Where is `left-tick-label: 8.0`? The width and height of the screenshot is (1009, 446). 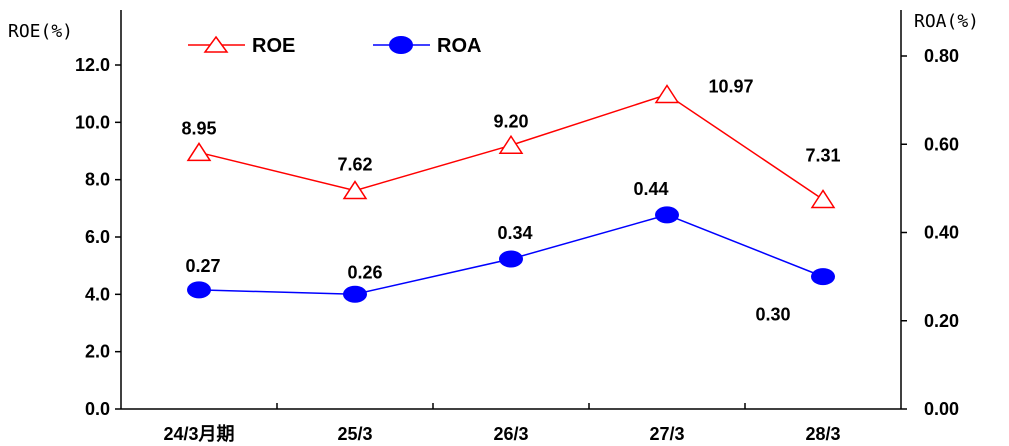
left-tick-label: 8.0 is located at coordinates (97, 180).